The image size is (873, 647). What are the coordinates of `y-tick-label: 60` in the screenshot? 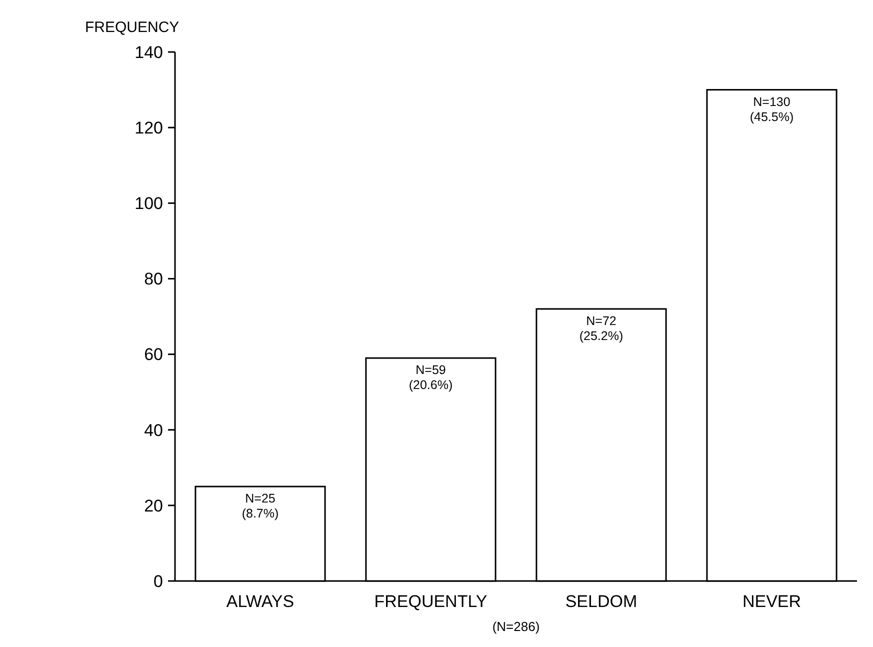 It's located at (153, 354).